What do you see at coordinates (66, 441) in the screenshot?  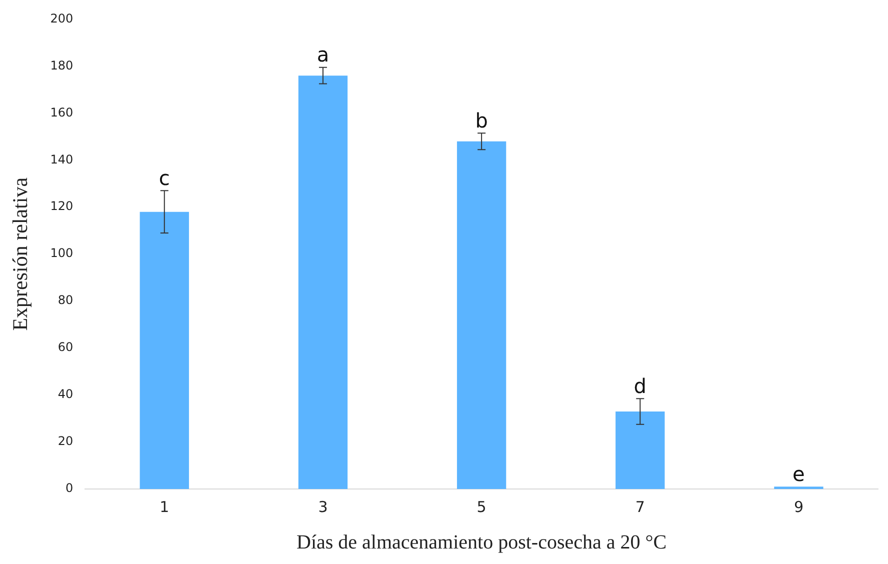 I see `y-tick-label: 20` at bounding box center [66, 441].